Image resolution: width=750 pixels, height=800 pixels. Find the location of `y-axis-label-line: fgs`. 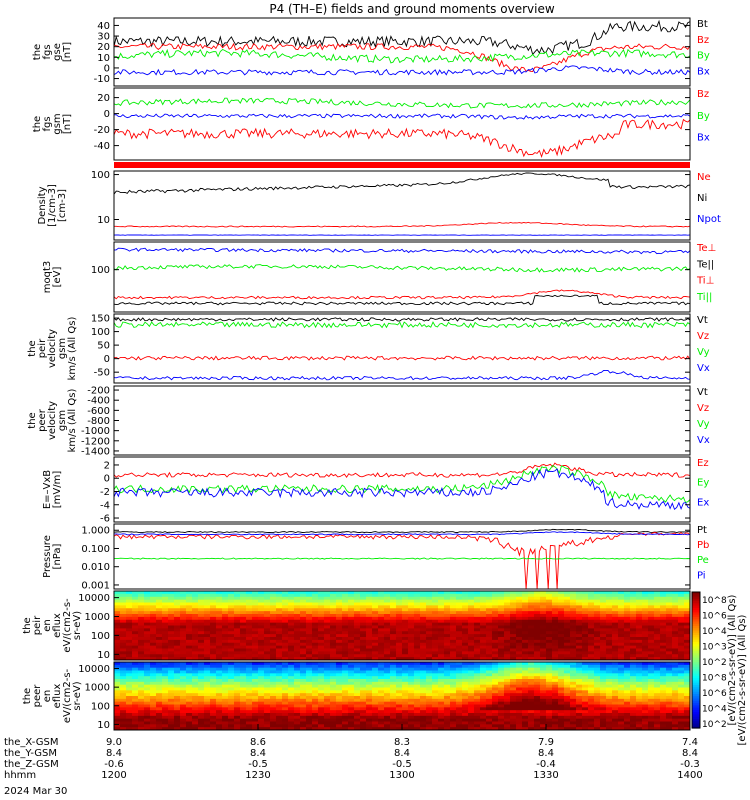

y-axis-label-line: fgs is located at coordinates (47, 51).